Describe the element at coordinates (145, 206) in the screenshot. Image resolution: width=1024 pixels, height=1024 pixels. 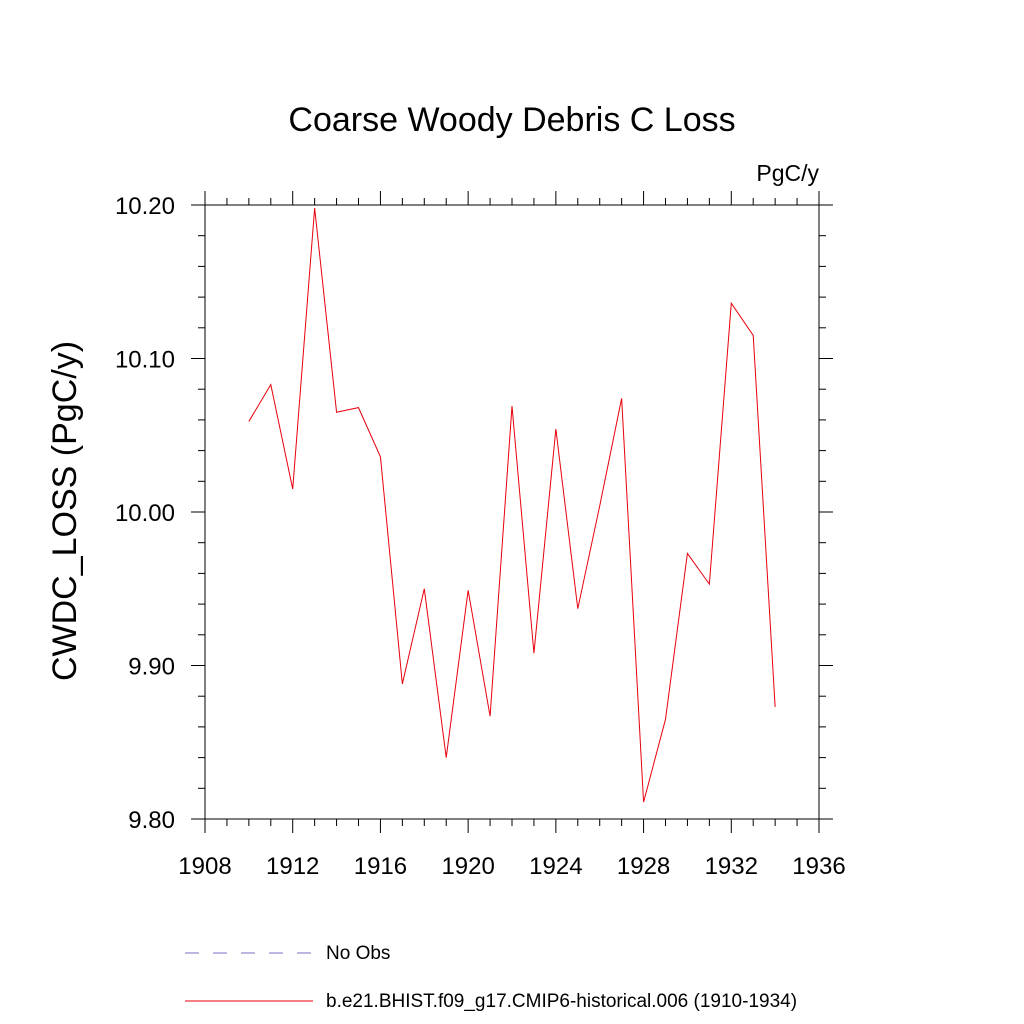
I see `y-tick-label: 10.20` at that location.